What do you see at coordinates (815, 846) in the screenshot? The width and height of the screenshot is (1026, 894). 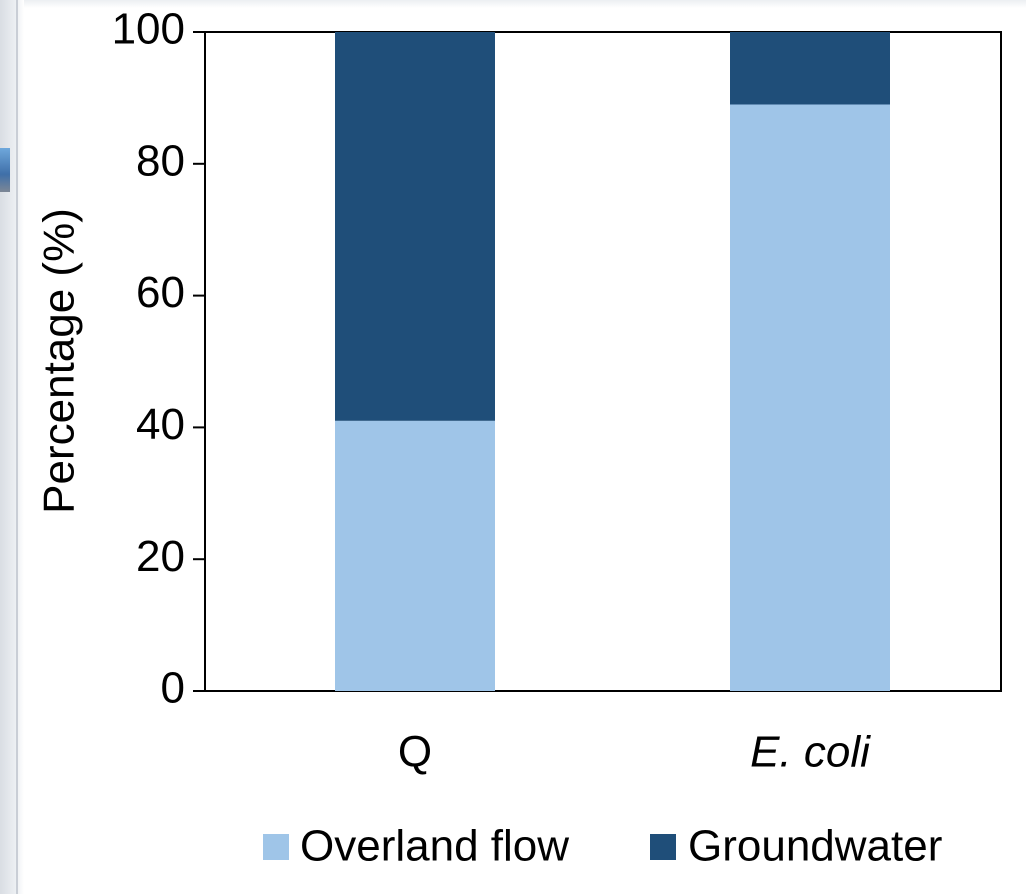 I see `legend-label: Groundwater` at bounding box center [815, 846].